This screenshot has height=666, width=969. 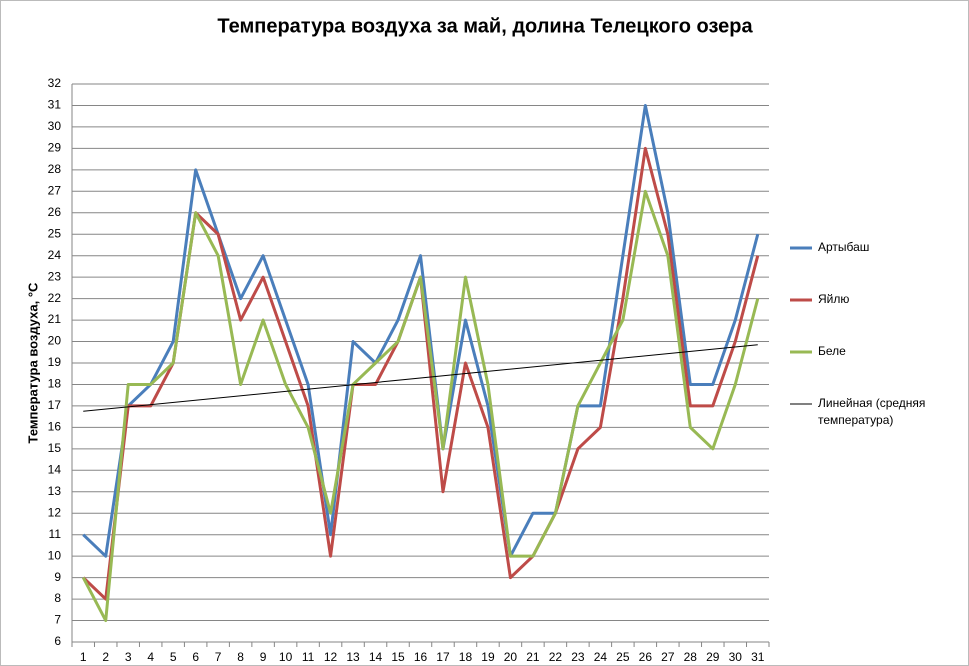 What do you see at coordinates (872, 411) in the screenshot?
I see `legend-label: Линейная (средняя температура)` at bounding box center [872, 411].